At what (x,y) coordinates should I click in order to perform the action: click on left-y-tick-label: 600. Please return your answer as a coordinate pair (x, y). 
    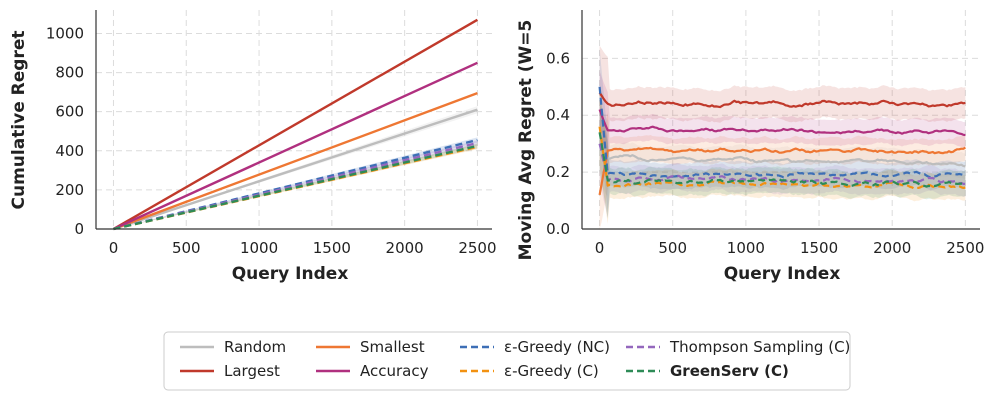
    Looking at the image, I should click on (69, 112).